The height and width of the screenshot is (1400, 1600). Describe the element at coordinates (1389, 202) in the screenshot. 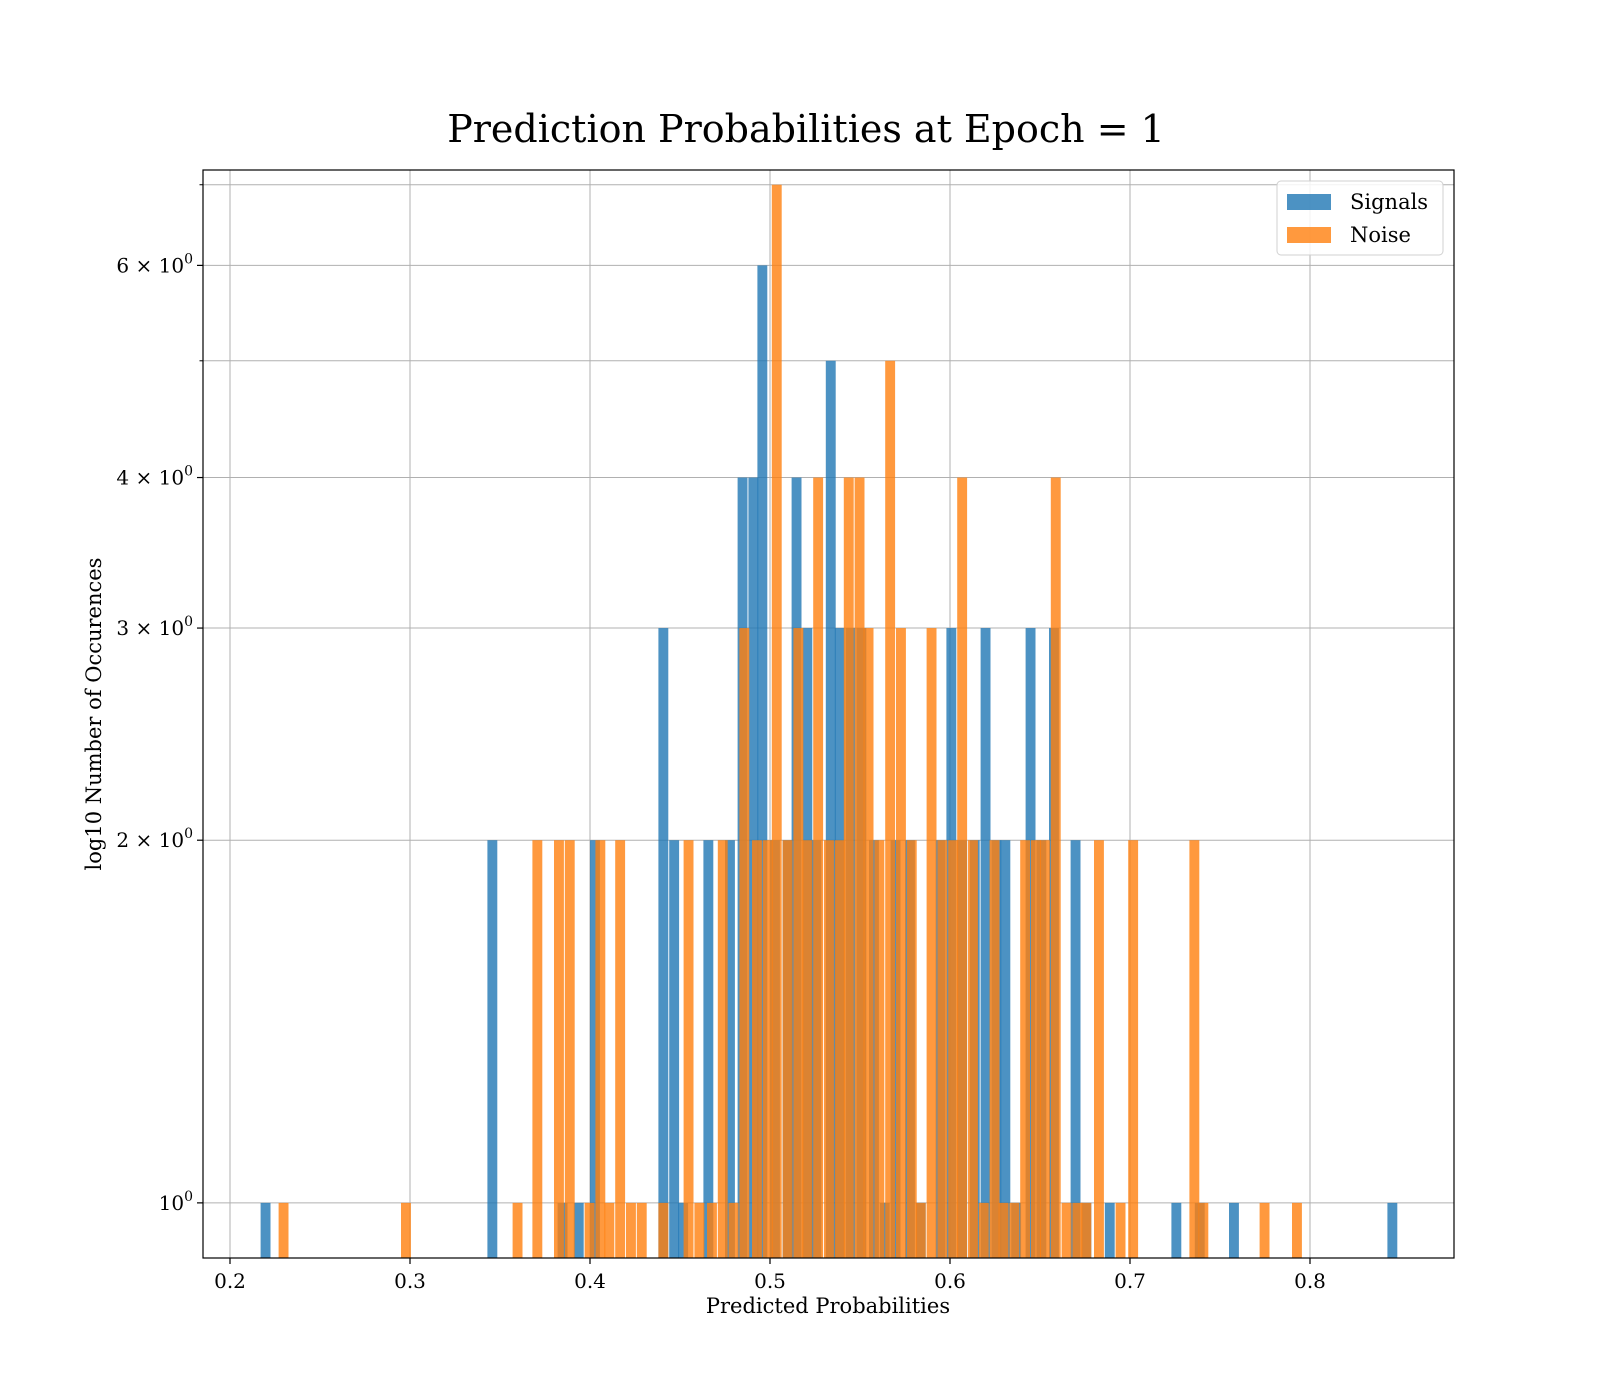

I see `legend-label-signals: Signals` at that location.